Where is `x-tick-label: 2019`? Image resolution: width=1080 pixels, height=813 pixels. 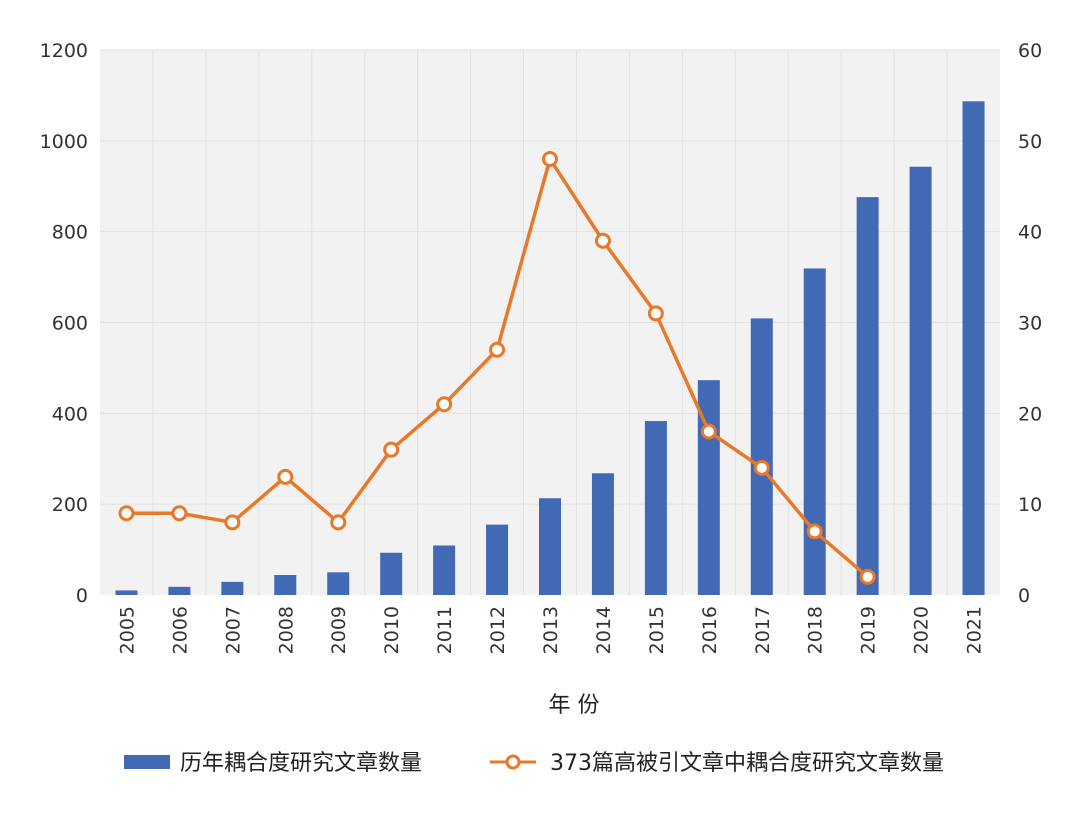 x-tick-label: 2019 is located at coordinates (869, 630).